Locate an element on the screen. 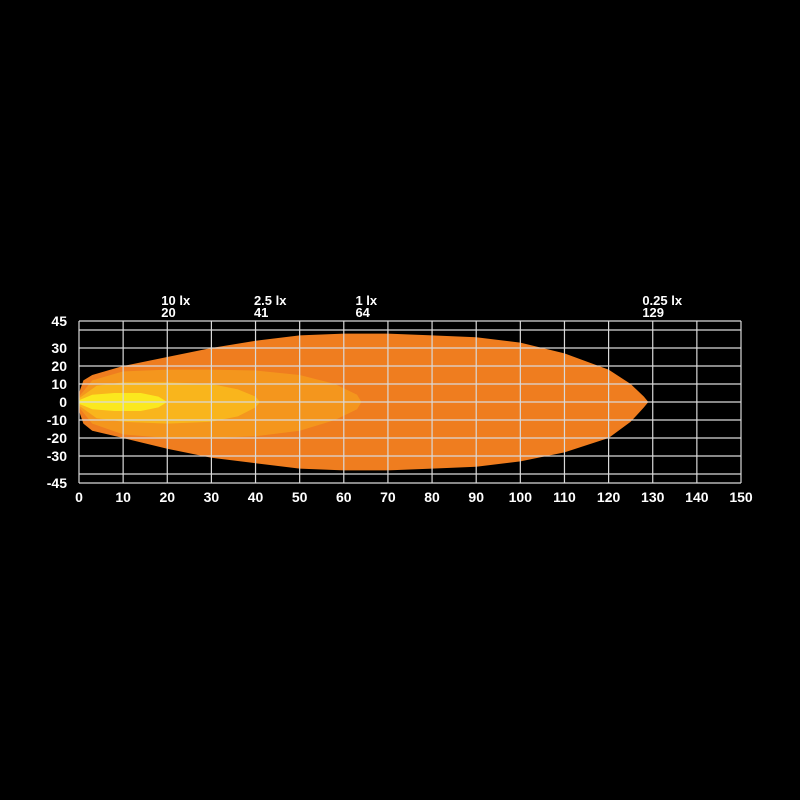 The height and width of the screenshot is (800, 800). x-tick-label: 30 is located at coordinates (212, 497).